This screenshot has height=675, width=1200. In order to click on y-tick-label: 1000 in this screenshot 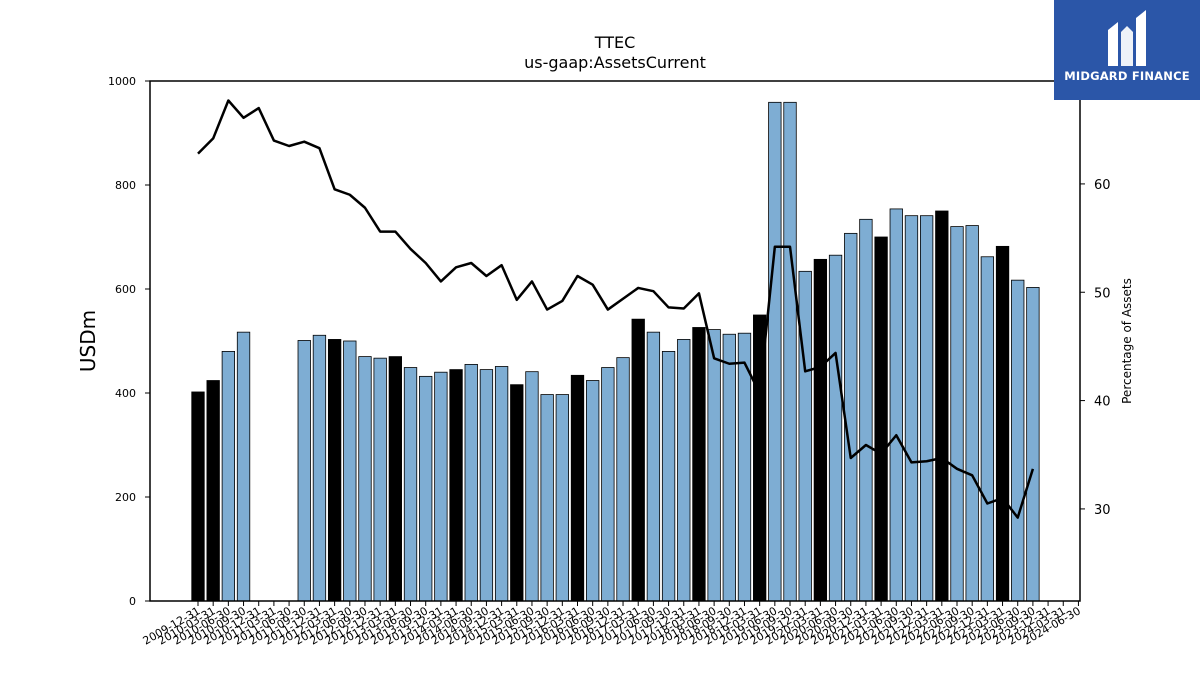, I will do `click(122, 81)`.